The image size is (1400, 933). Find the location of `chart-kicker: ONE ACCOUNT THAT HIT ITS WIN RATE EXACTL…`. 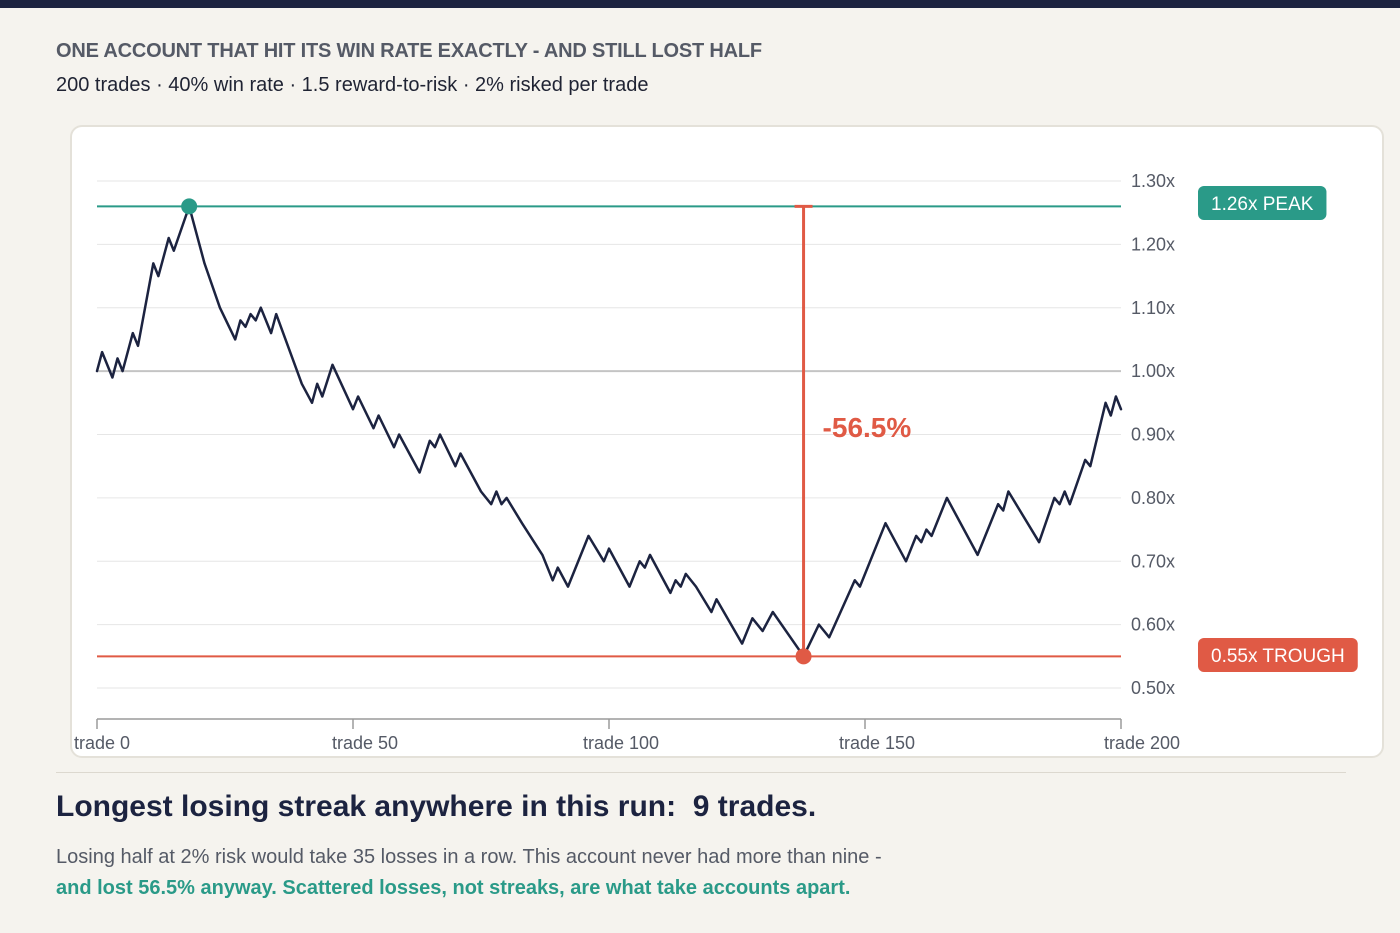

chart-kicker: ONE ACCOUNT THAT HIT ITS WIN RATE EXACTL… is located at coordinates (409, 51).